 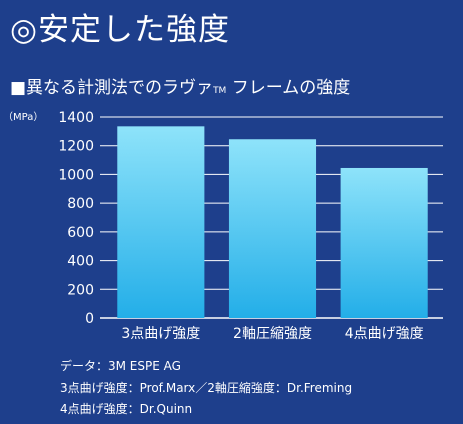 I want to click on category-label: 4点曲げ強度, so click(x=384, y=334).